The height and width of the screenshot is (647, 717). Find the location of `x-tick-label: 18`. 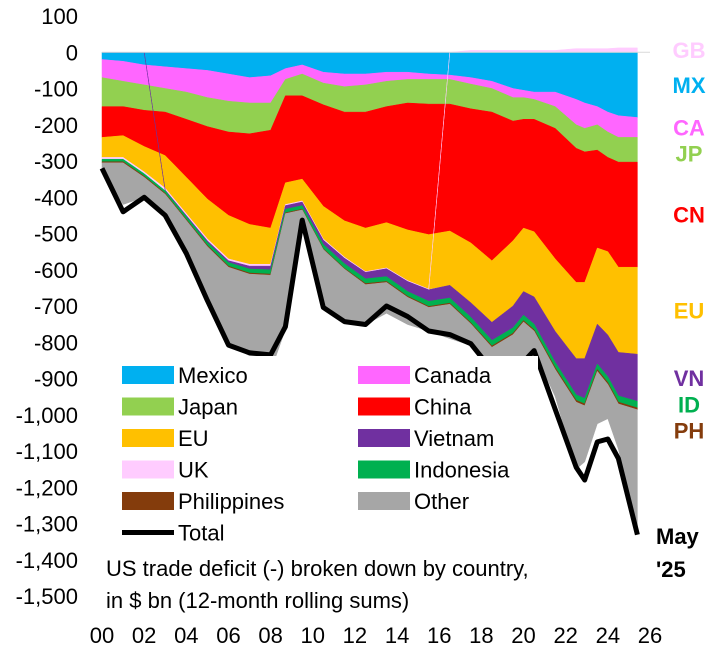

x-tick-label: 18 is located at coordinates (481, 635).